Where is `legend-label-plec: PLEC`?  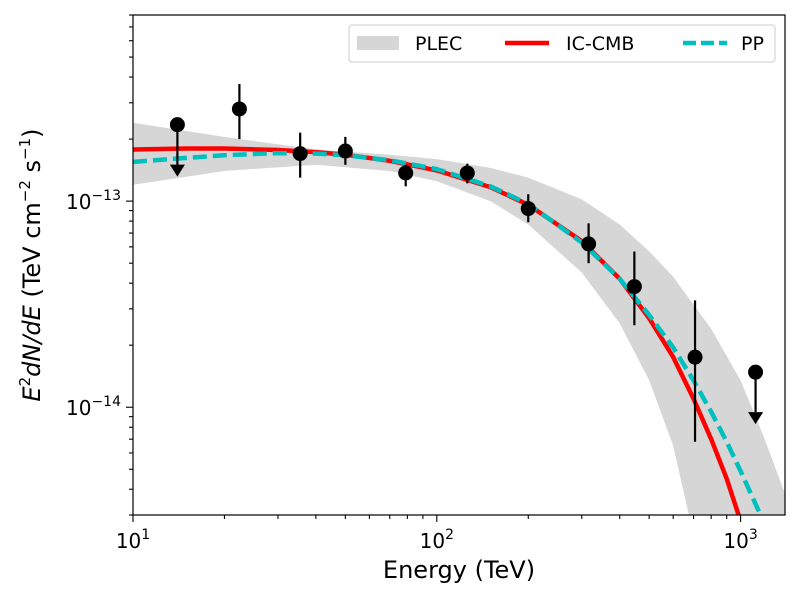
legend-label-plec: PLEC is located at coordinates (438, 44).